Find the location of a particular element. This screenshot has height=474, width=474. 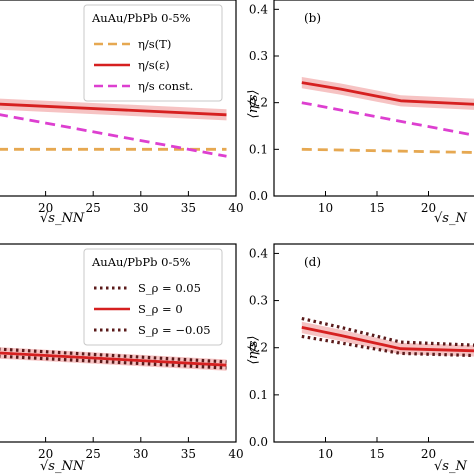

legend-entry: η/s const. is located at coordinates (165, 86).